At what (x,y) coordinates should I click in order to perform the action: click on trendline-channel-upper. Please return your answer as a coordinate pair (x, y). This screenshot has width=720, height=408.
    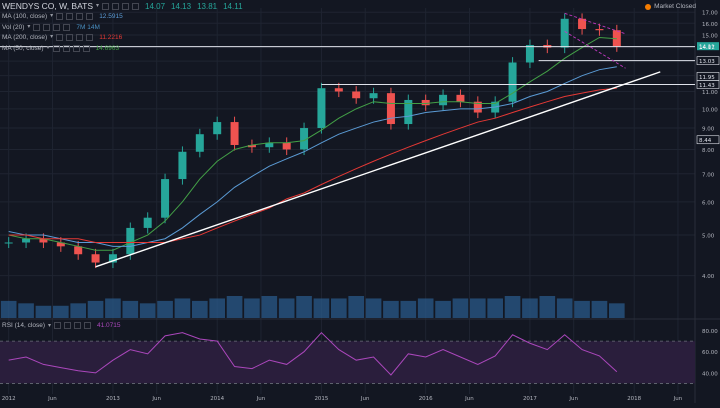
    Looking at the image, I should click on (595, 23).